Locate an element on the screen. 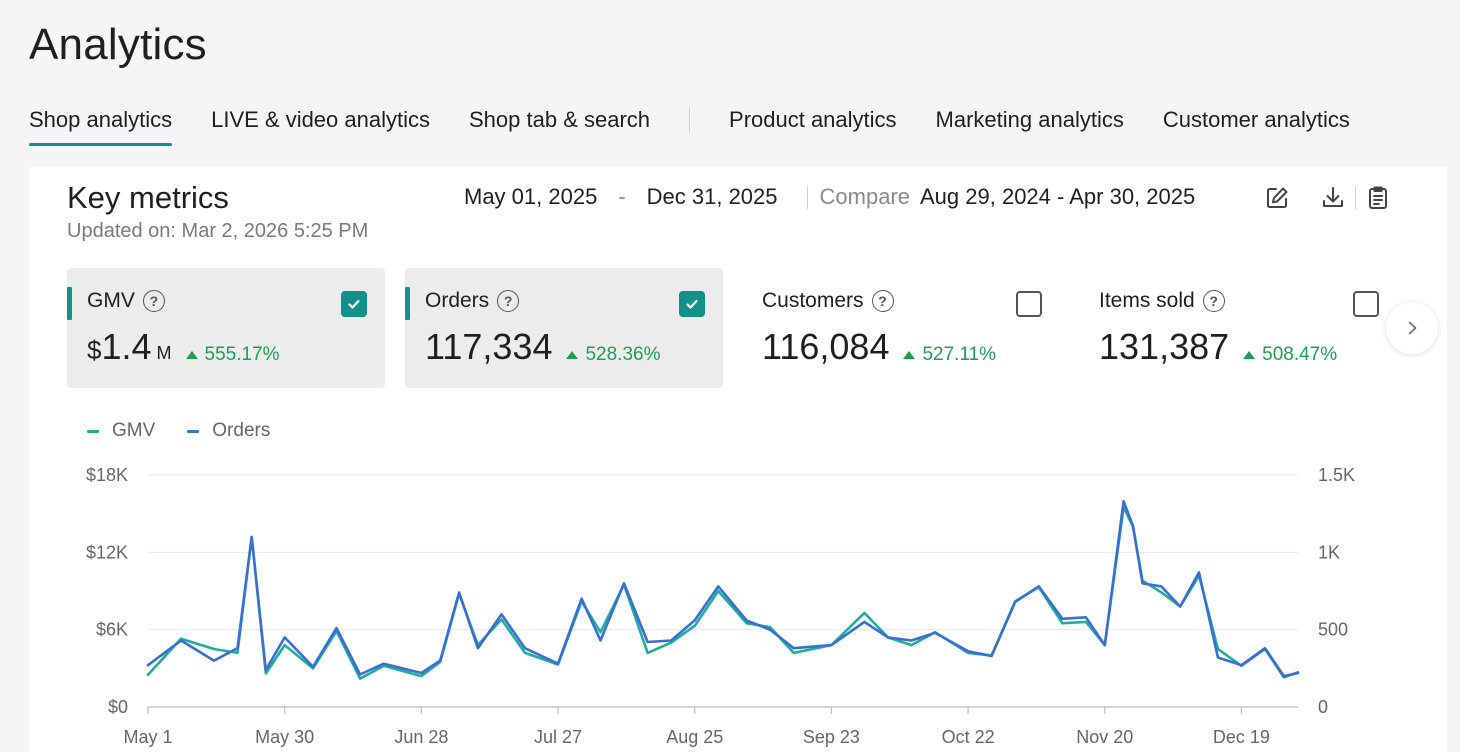 This screenshot has width=1460, height=752. x-tick-label: Jul 27 is located at coordinates (558, 737).